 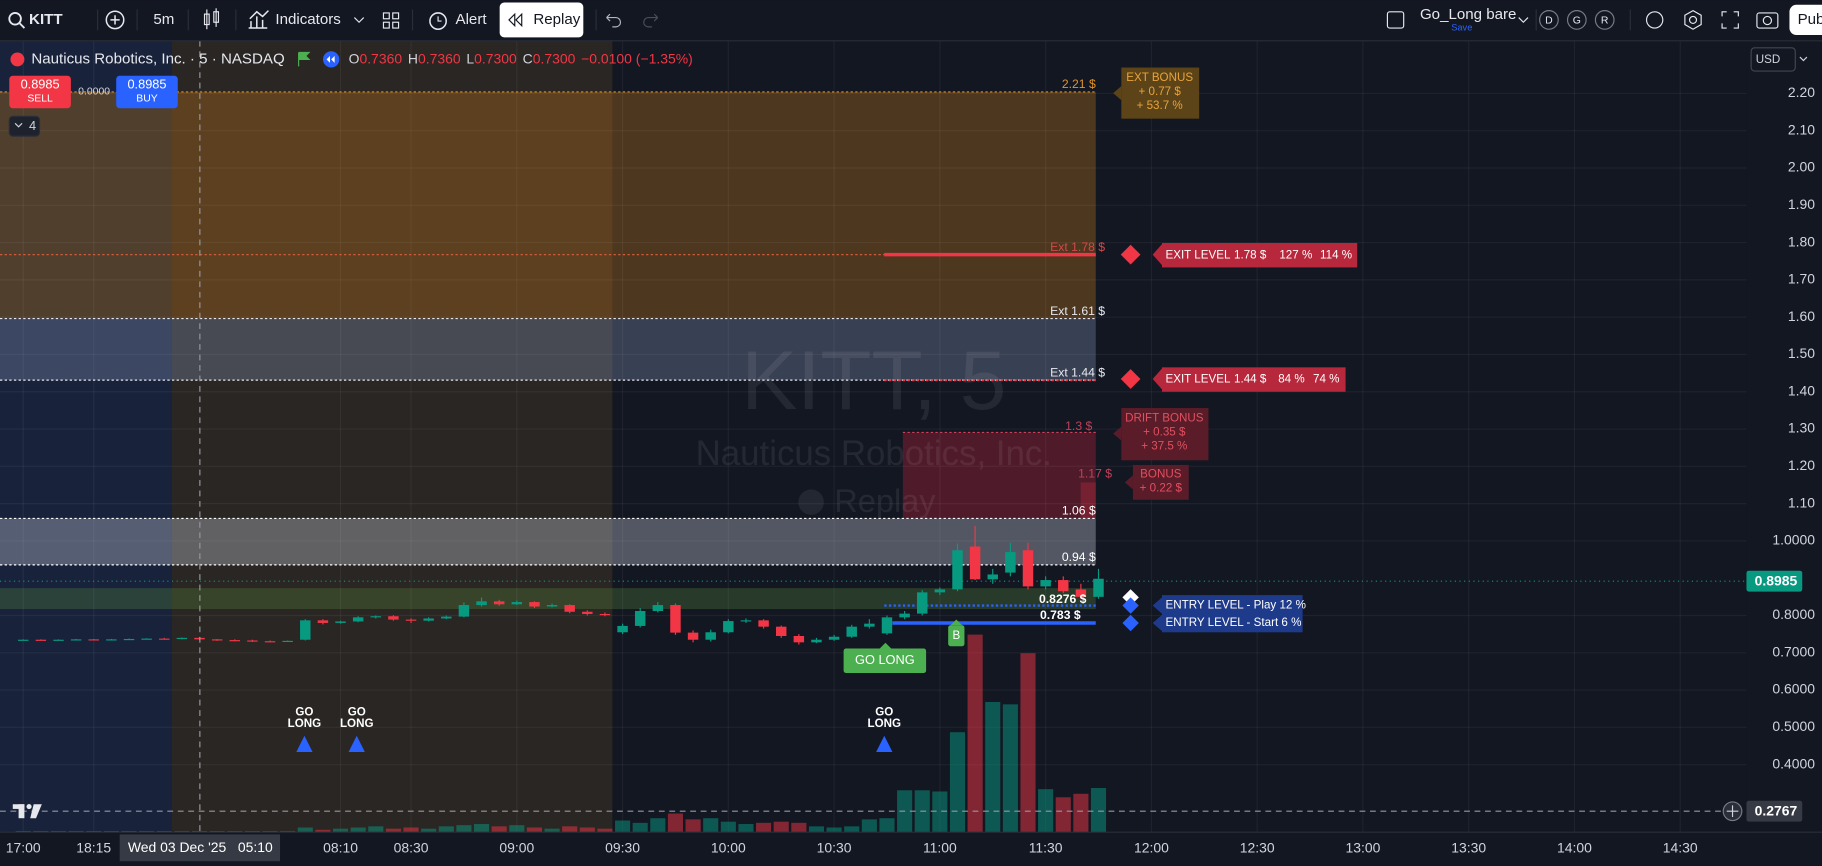 What do you see at coordinates (163, 19) in the screenshot?
I see `interval: 5m` at bounding box center [163, 19].